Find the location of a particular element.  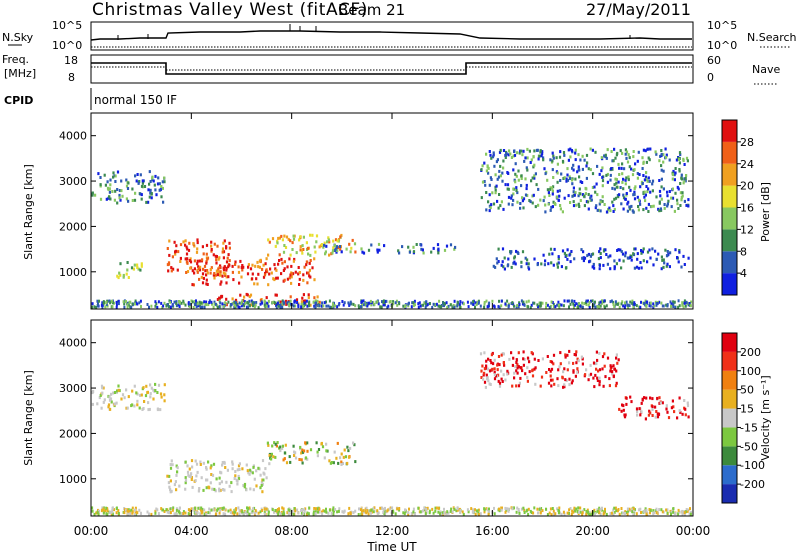

cpid-label: CPID is located at coordinates (18, 100).